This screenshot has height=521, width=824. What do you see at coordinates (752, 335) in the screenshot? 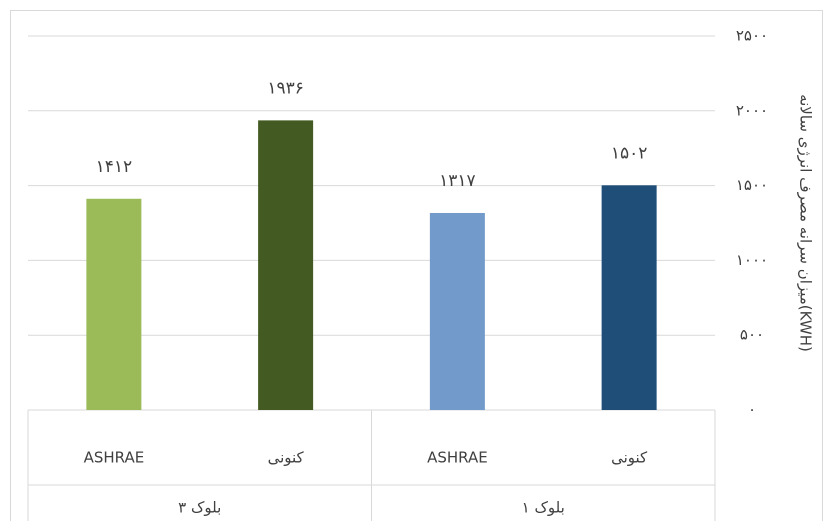
I see `y-tick-label: ۵۰۰` at bounding box center [752, 335].